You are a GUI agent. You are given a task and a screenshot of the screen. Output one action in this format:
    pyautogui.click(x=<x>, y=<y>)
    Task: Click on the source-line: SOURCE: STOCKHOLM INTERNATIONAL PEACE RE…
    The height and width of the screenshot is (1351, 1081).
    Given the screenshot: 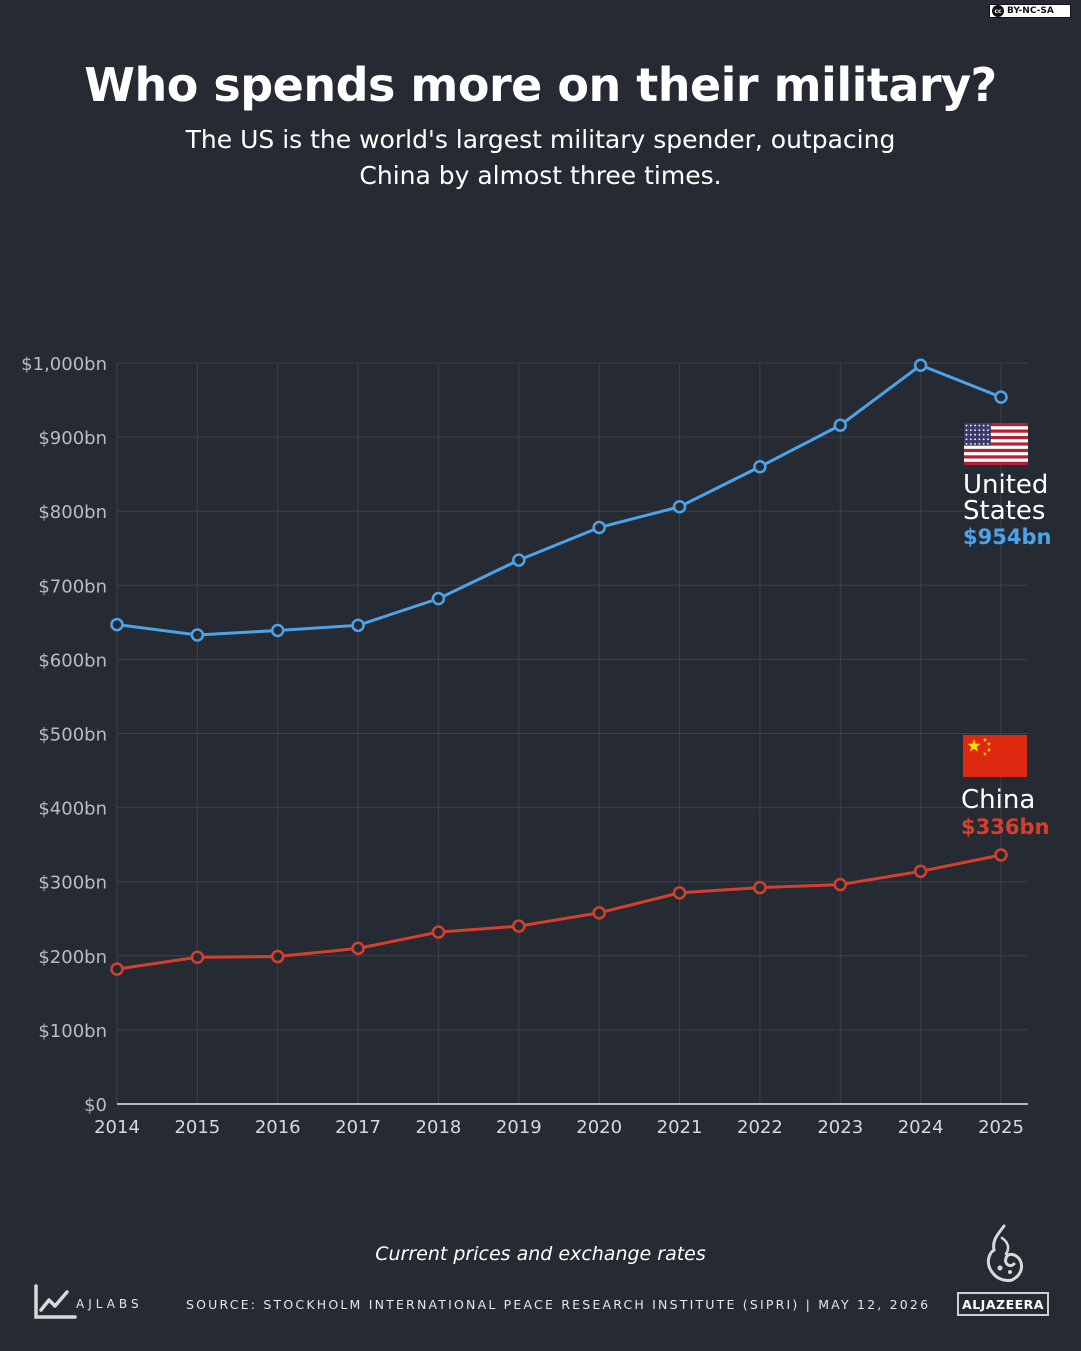 What is the action you would take?
    pyautogui.click(x=558, y=1304)
    